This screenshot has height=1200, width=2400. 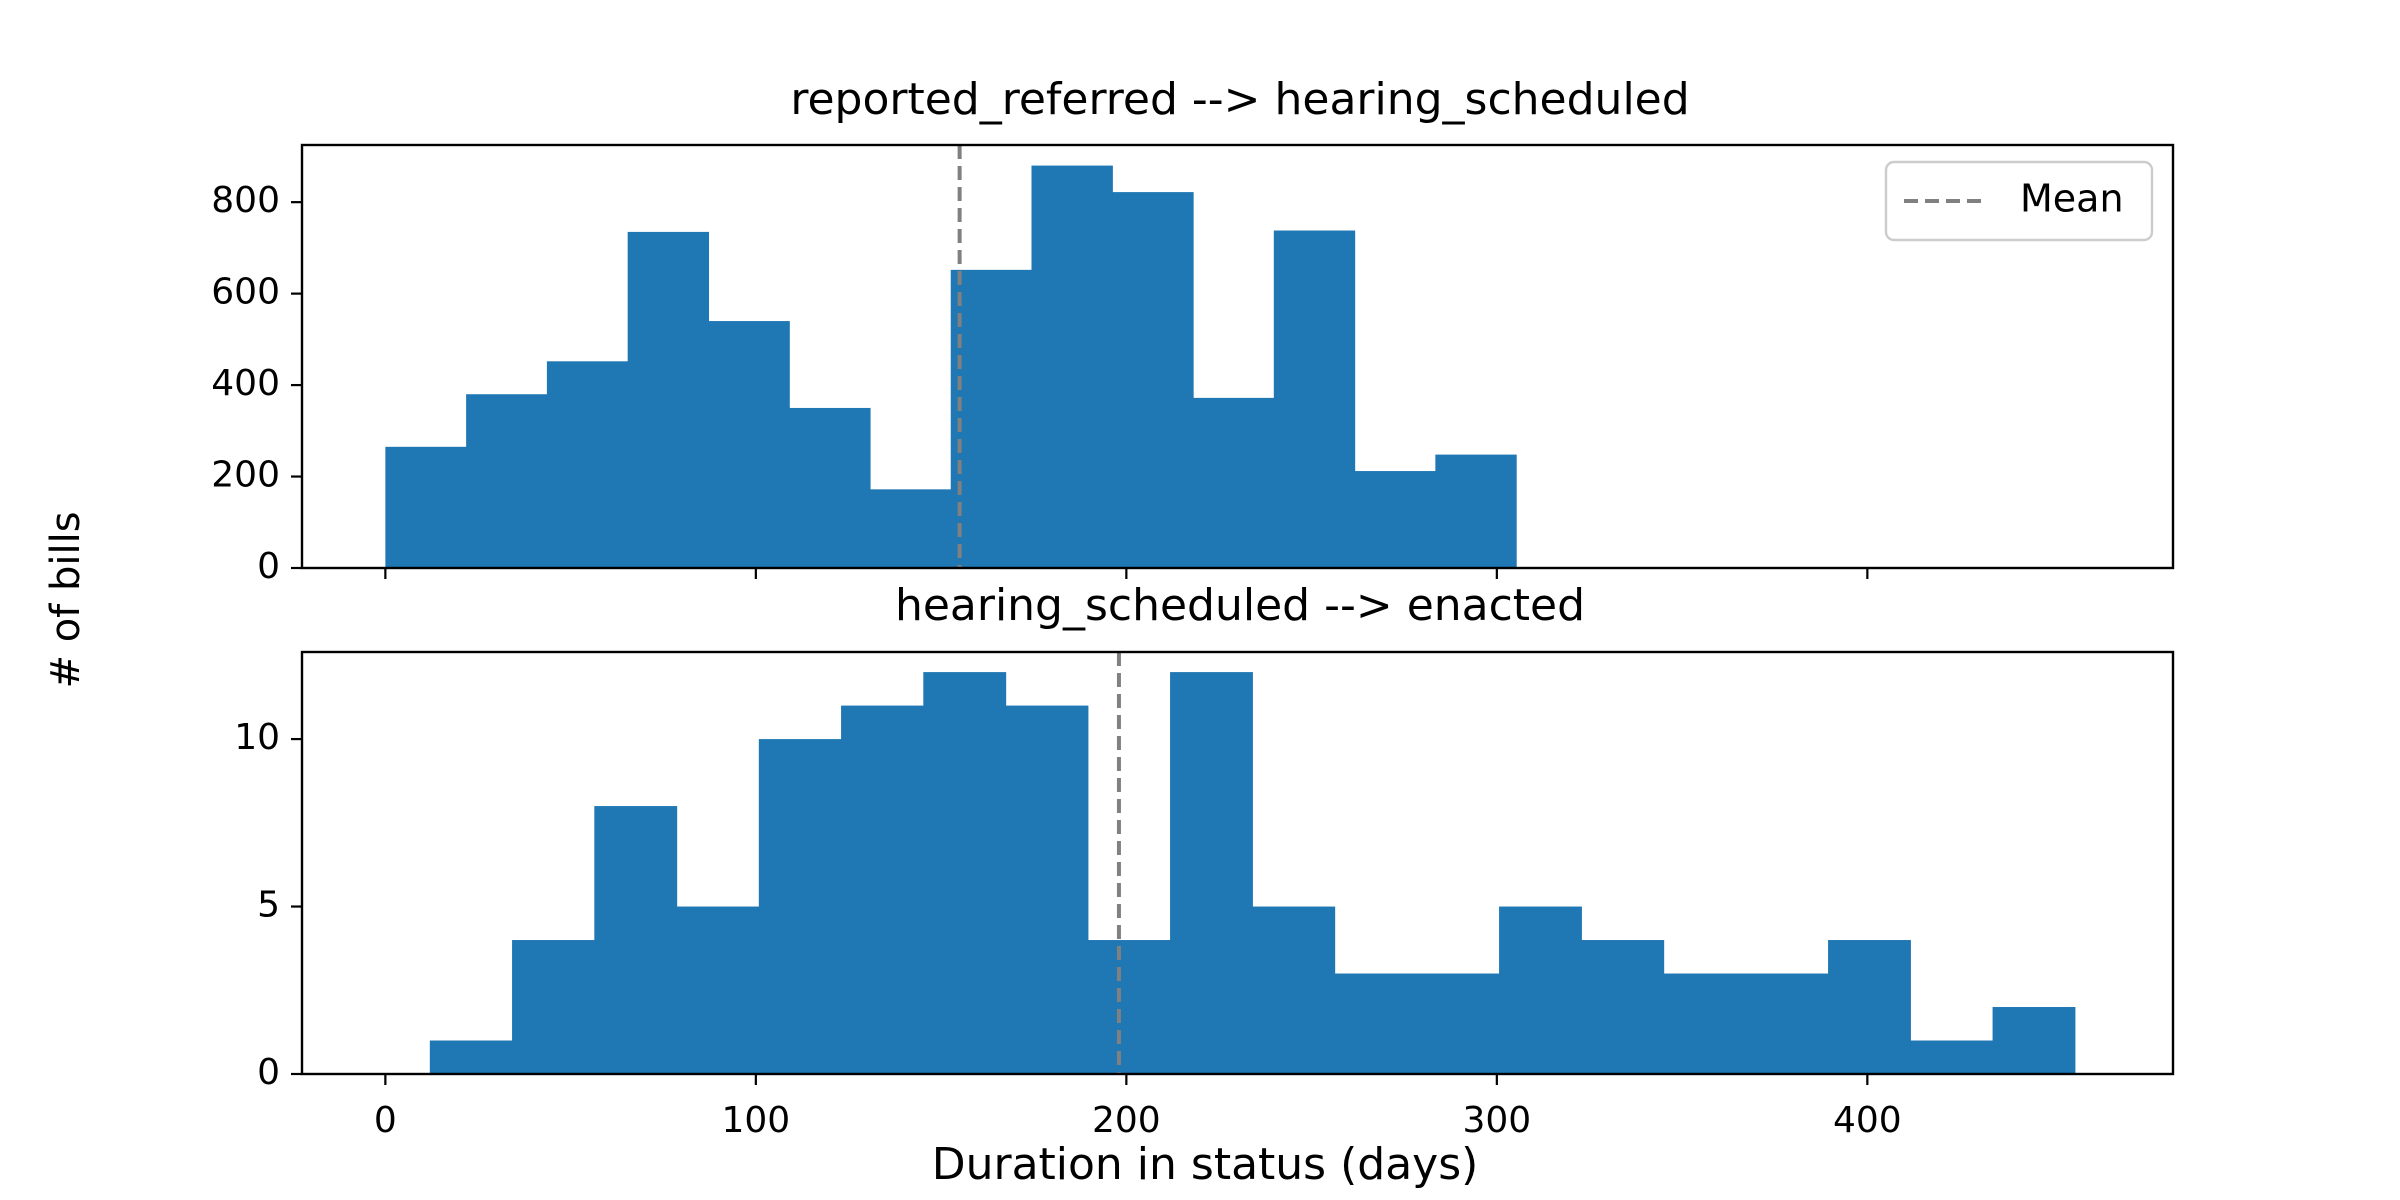 What do you see at coordinates (385, 1120) in the screenshot?
I see `x-tick-label: 0` at bounding box center [385, 1120].